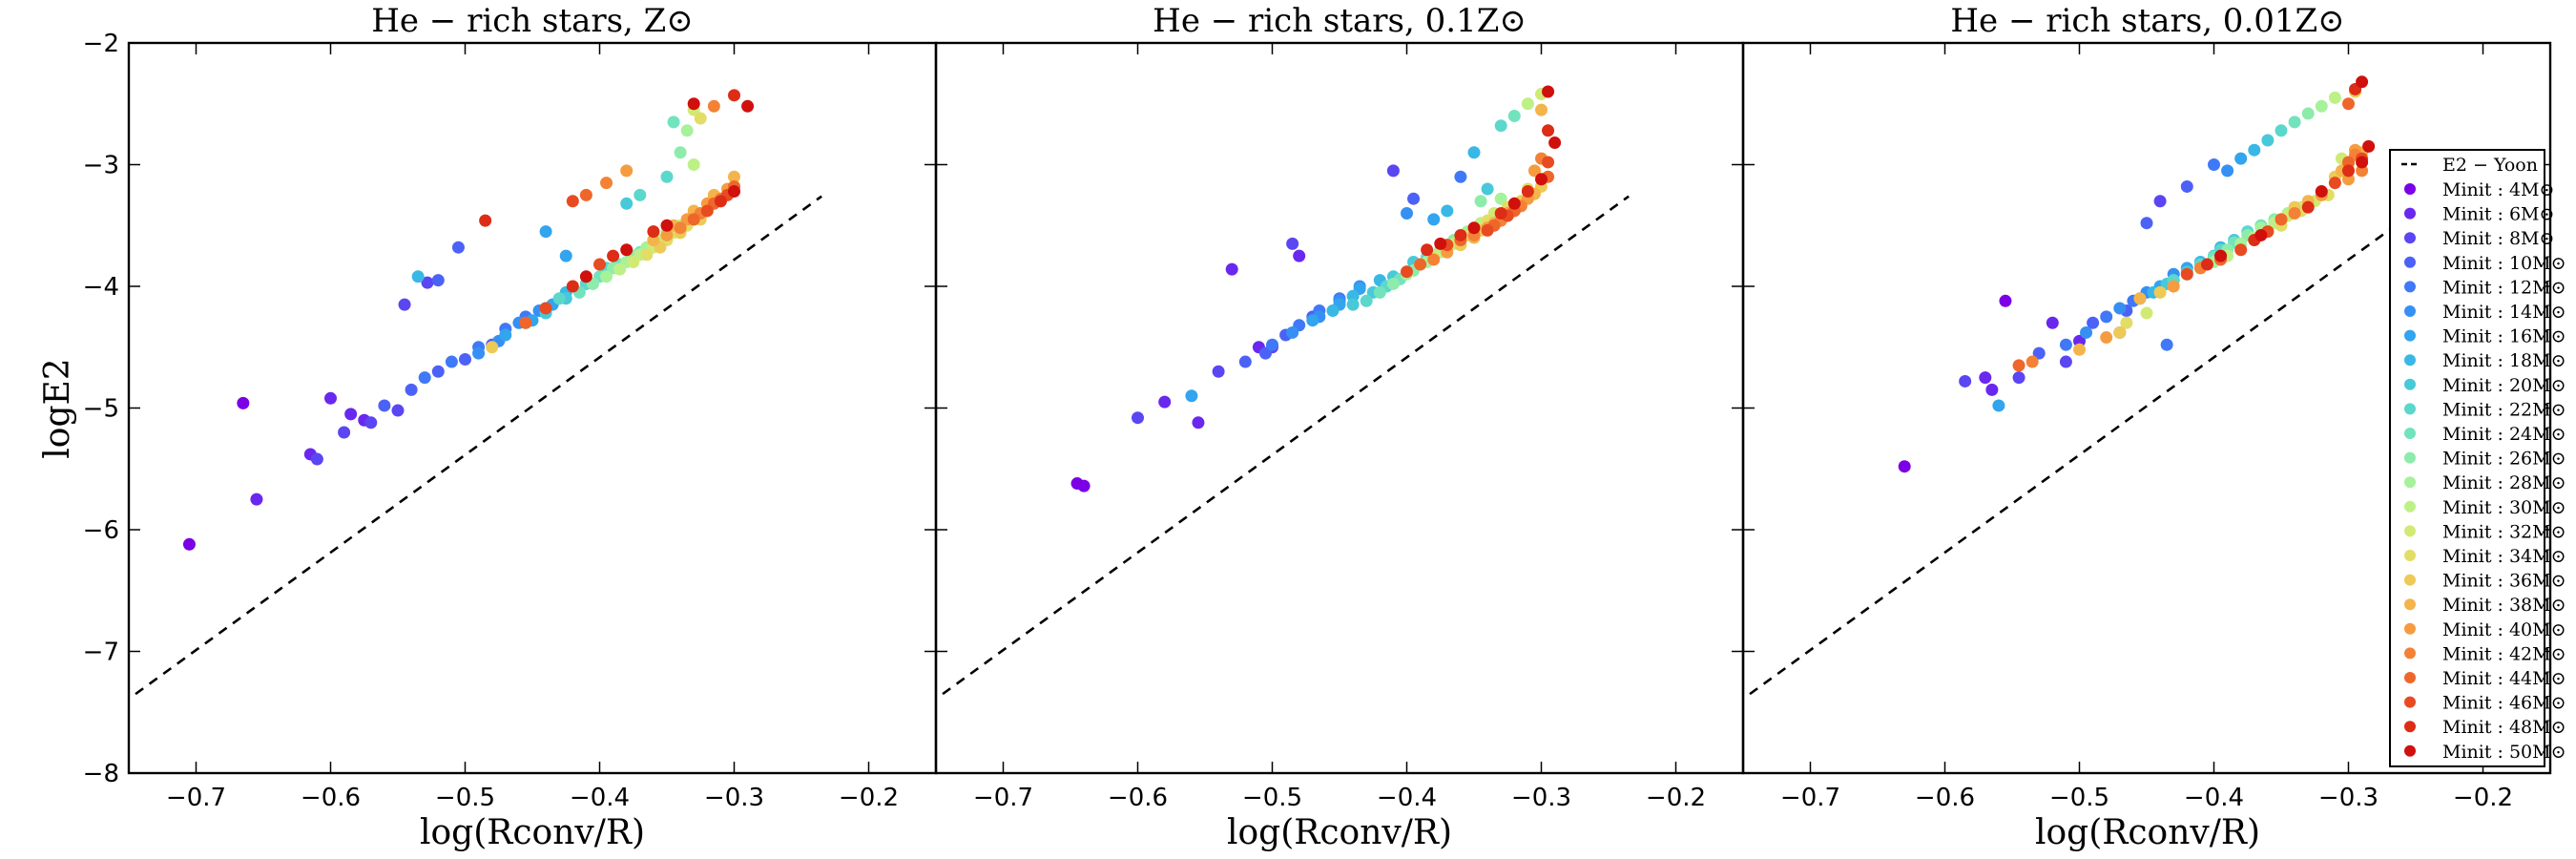 Image resolution: width=2576 pixels, height=859 pixels. What do you see at coordinates (2410, 727) in the screenshot?
I see `legend-marker-m48` at bounding box center [2410, 727].